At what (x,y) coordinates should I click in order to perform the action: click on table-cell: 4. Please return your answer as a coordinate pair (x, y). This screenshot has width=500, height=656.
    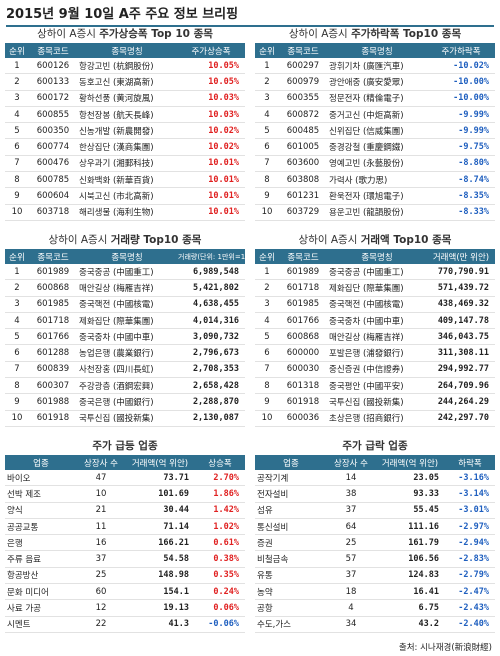
    Looking at the image, I should click on (351, 608).